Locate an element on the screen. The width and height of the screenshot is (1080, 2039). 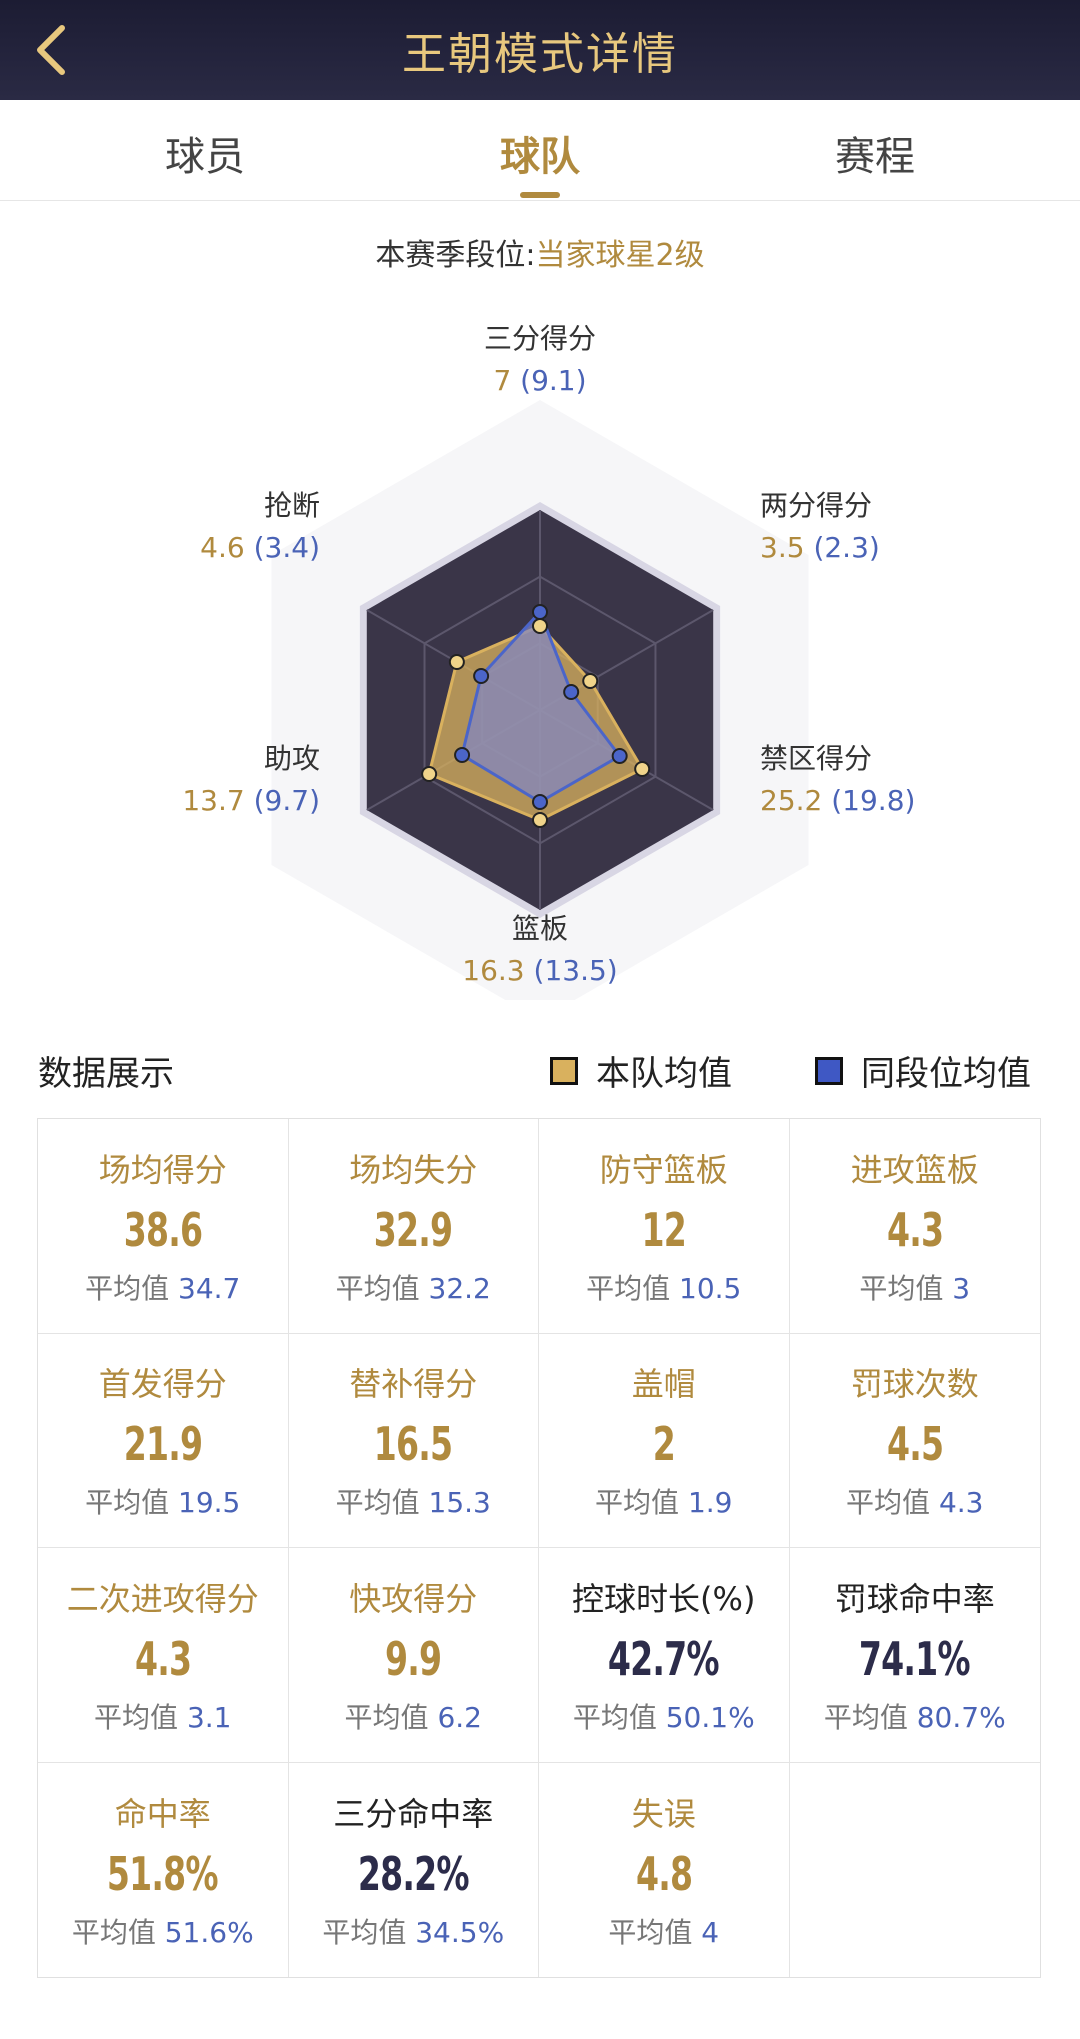
stat-average-value: 34.7 is located at coordinates (209, 1288).